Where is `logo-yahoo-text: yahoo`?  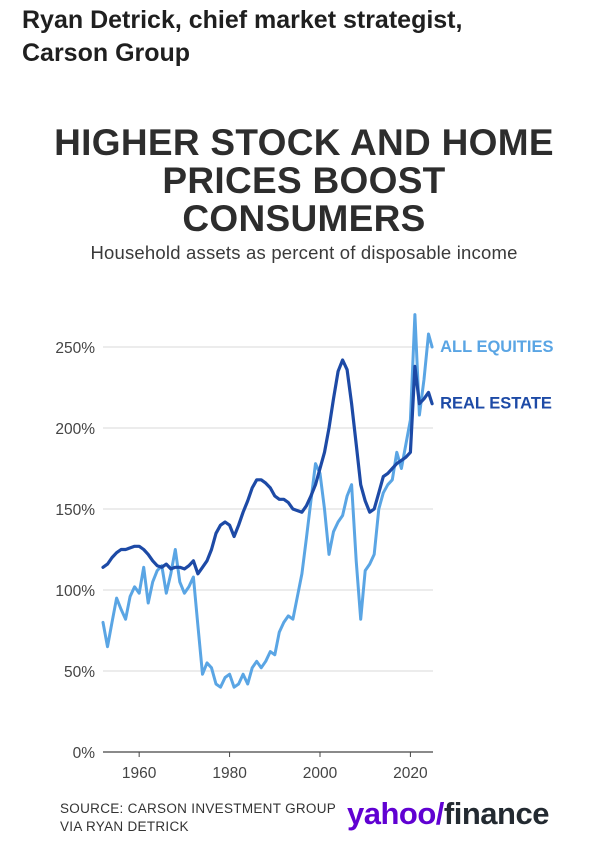 logo-yahoo-text: yahoo is located at coordinates (391, 813).